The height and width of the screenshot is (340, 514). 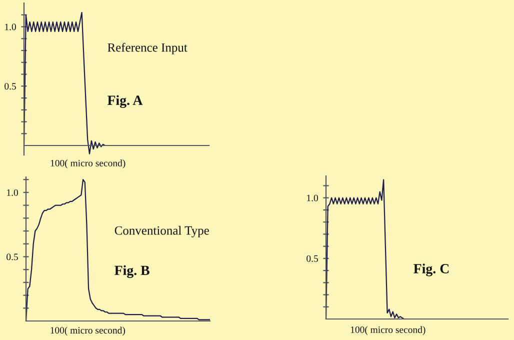 I want to click on annotation: Conventional Type, so click(x=161, y=232).